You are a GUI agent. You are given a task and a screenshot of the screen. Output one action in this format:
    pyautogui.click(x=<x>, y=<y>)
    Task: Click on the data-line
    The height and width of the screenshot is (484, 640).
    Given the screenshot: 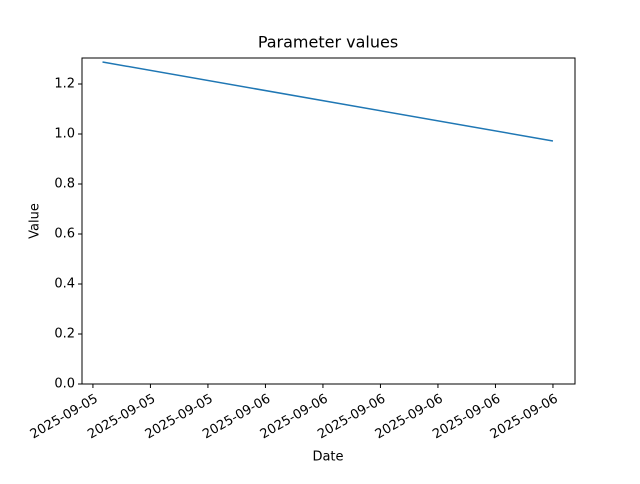 What is the action you would take?
    pyautogui.click(x=328, y=101)
    